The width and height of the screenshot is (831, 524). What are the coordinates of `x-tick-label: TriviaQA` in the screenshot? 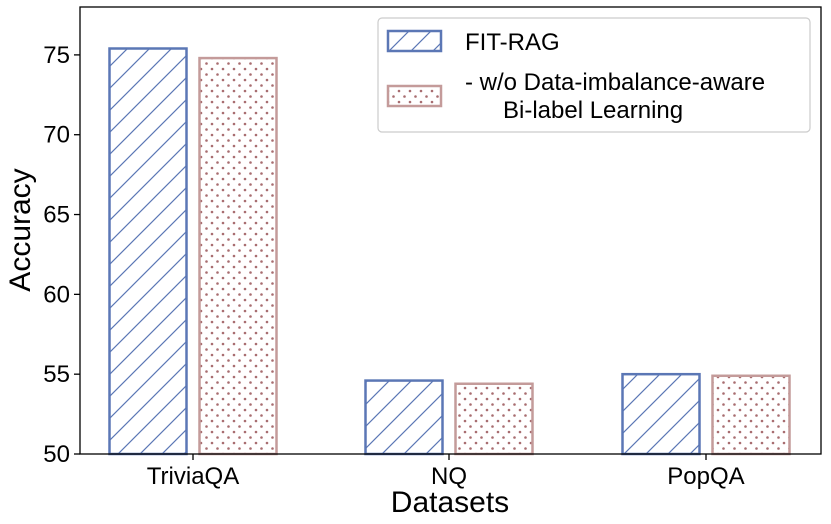 It's located at (193, 476).